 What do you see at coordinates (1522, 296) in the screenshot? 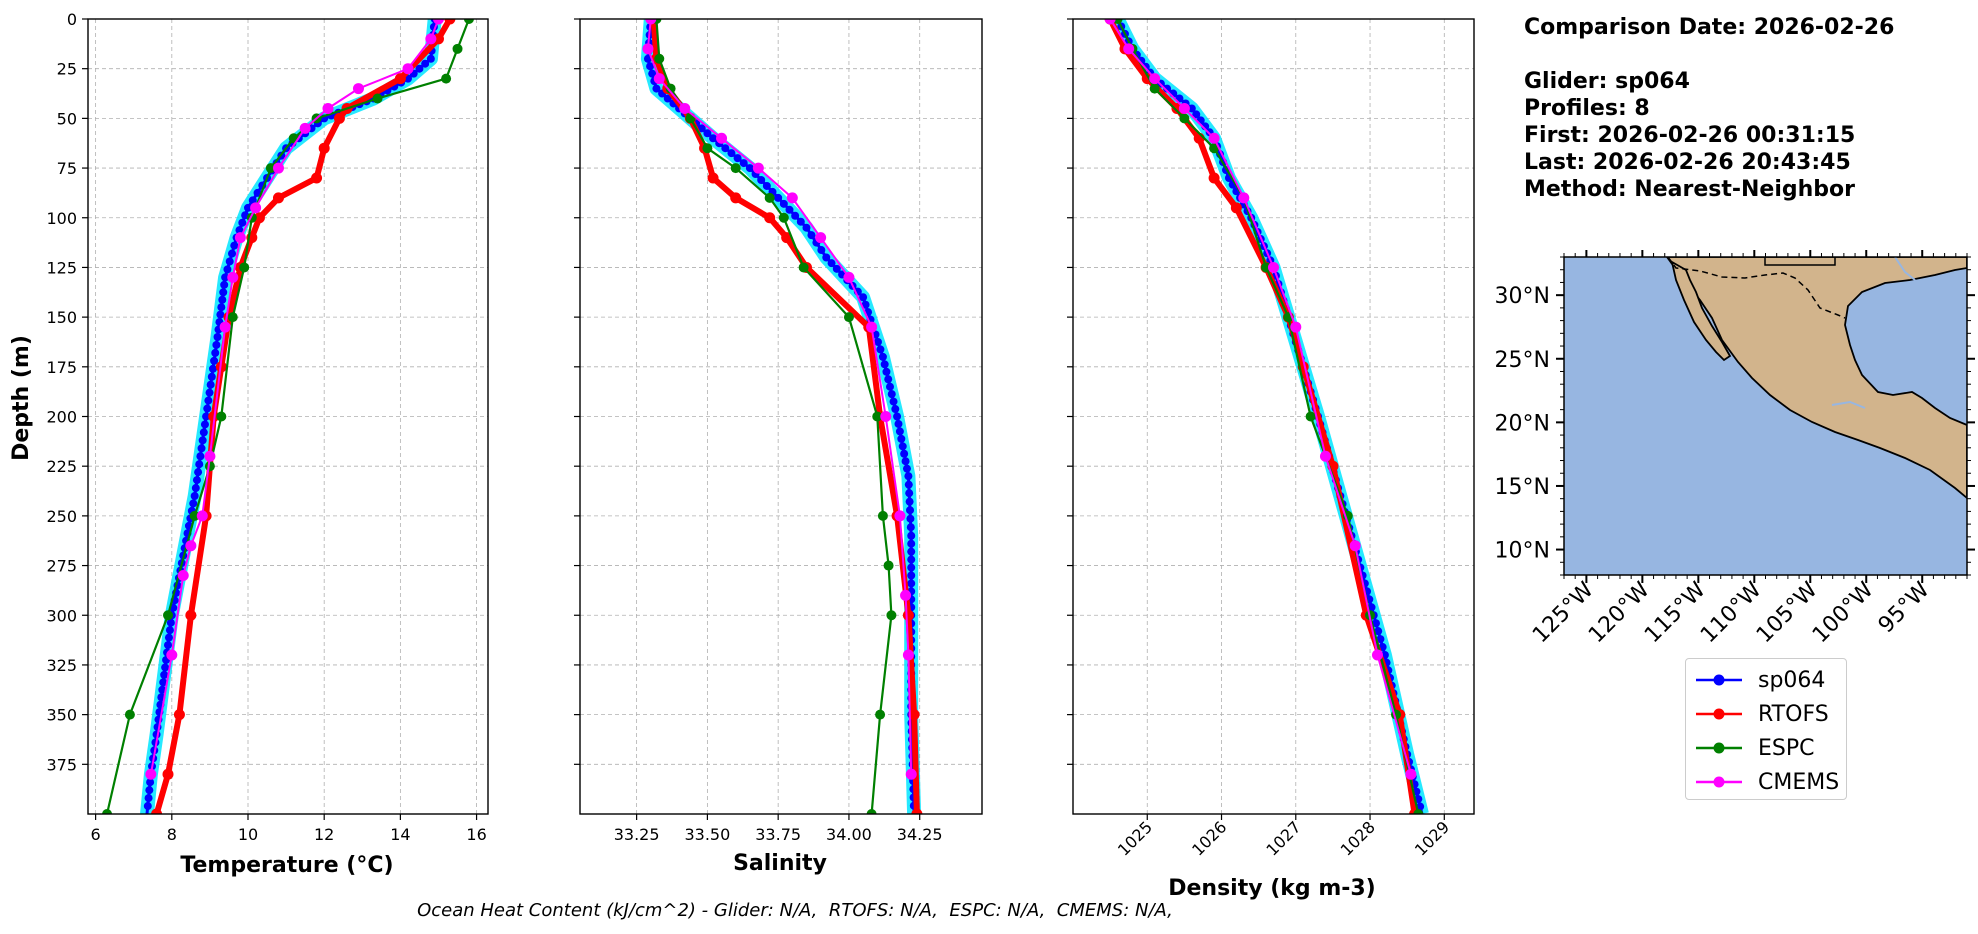
I see `map-lat-label: 30°N` at bounding box center [1522, 296].